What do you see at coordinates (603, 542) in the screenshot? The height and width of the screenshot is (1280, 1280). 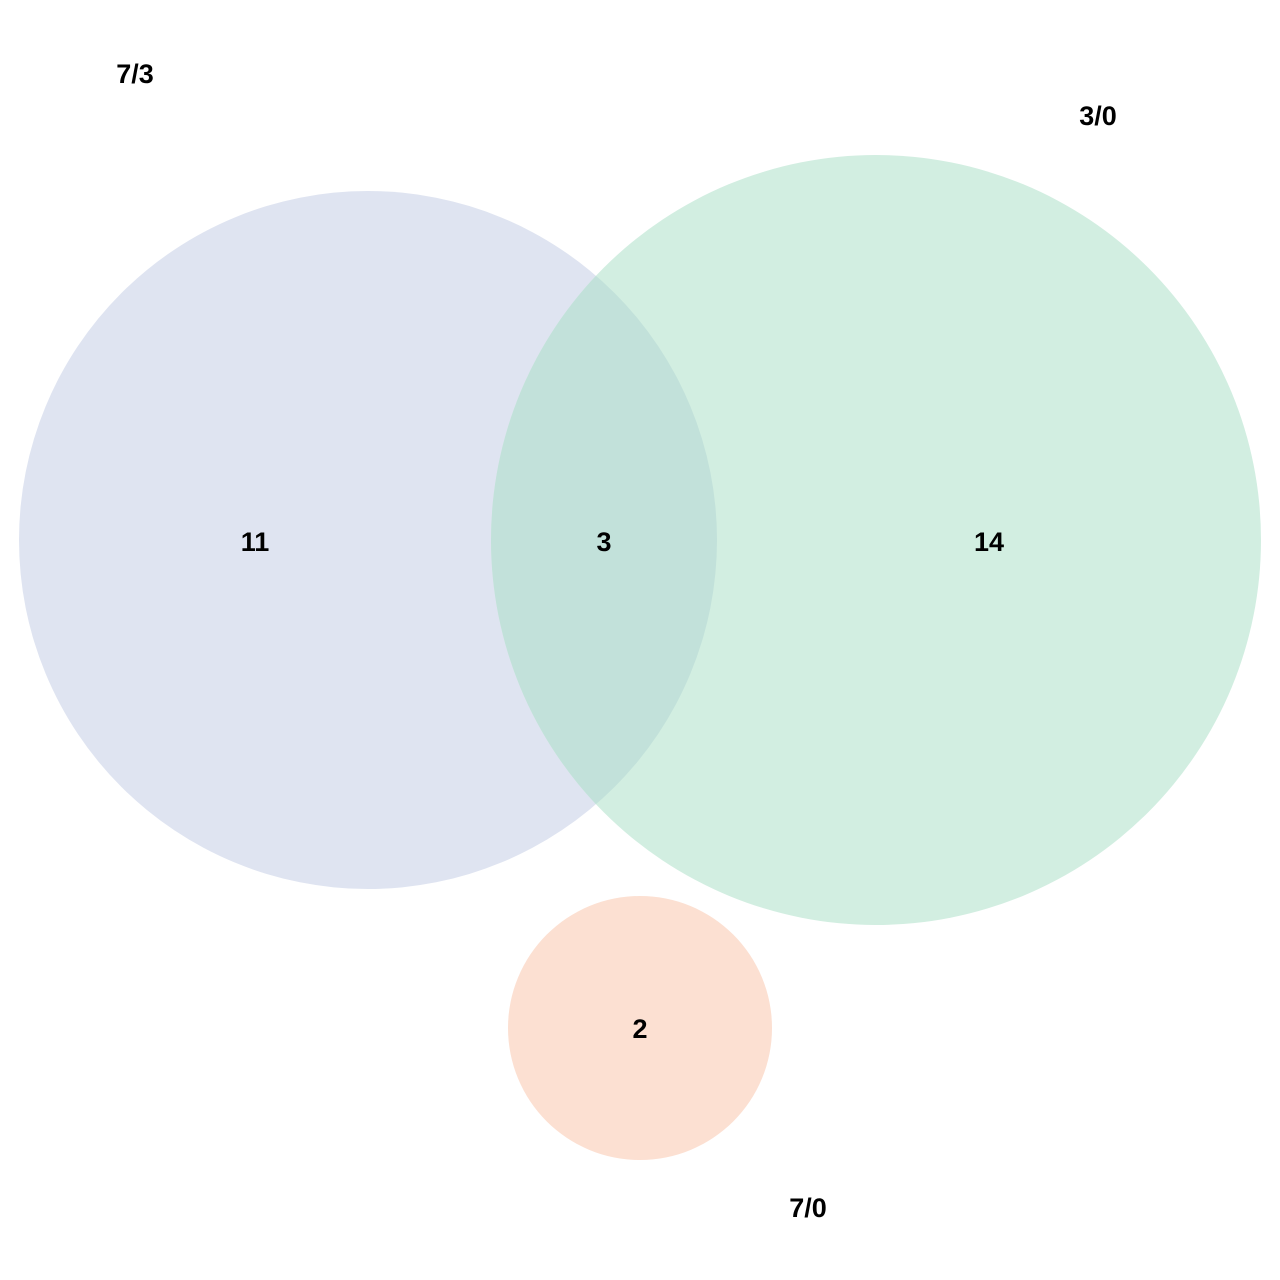 I see `count-a-and-b: 3` at bounding box center [603, 542].